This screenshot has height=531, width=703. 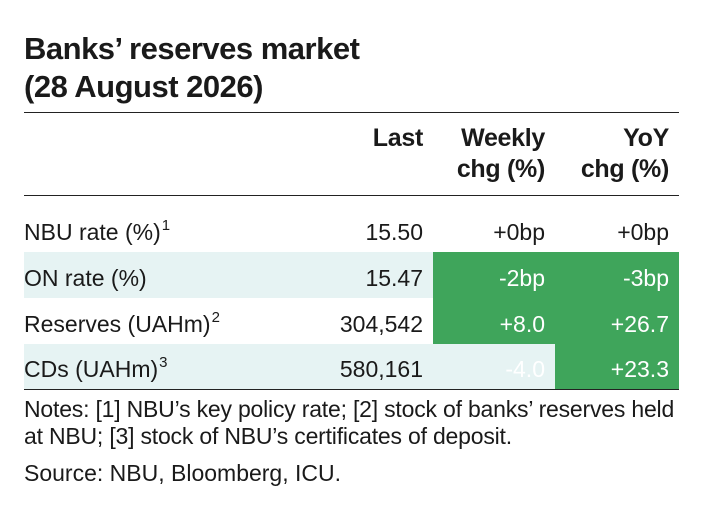 What do you see at coordinates (381, 323) in the screenshot?
I see `row-last: 304,542` at bounding box center [381, 323].